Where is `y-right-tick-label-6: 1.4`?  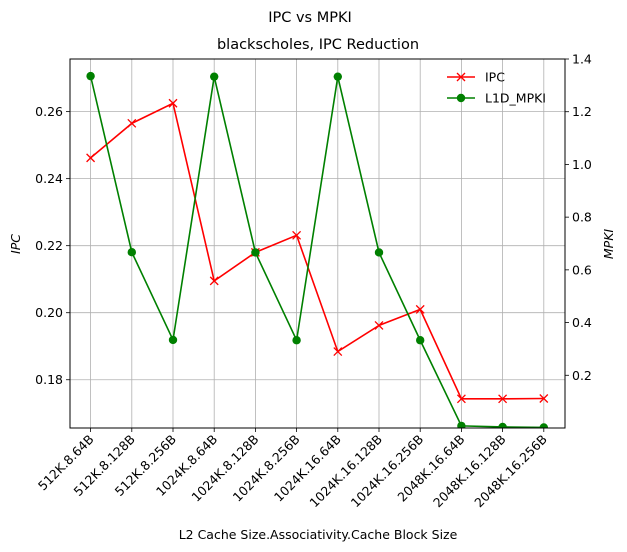
y-right-tick-label-6: 1.4 is located at coordinates (582, 59).